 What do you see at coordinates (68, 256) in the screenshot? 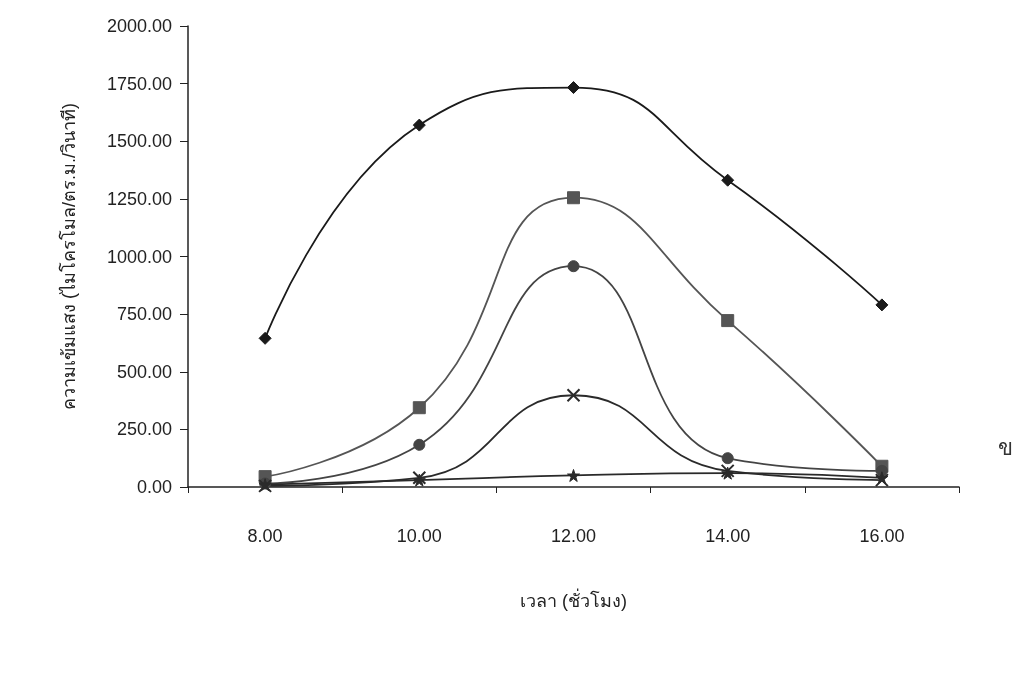
I see `y-axis-title: ความเข้มแสง (ไมโครโมล/ตร.ม./วินาที)` at bounding box center [68, 256].